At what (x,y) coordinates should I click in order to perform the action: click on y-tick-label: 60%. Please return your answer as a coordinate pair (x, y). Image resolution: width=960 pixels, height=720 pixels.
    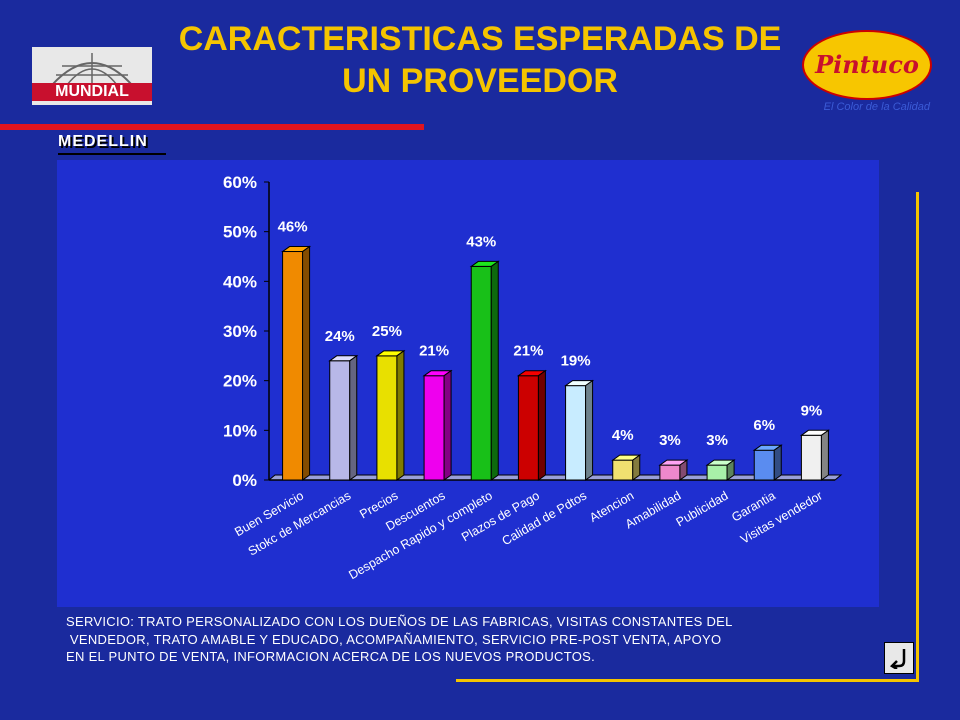
    Looking at the image, I should click on (240, 182).